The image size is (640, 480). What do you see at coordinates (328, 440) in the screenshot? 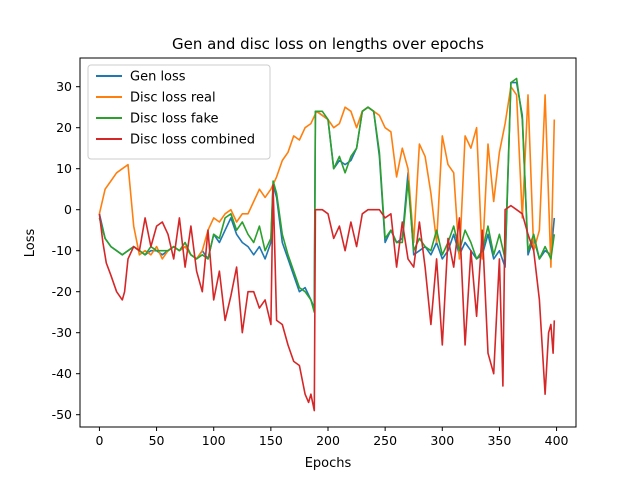
I see `x-tick-label: 200` at bounding box center [328, 440].